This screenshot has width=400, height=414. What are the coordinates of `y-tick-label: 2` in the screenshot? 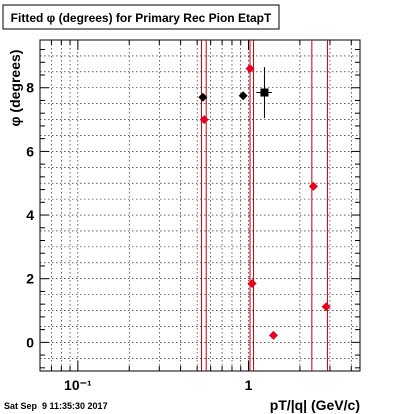 It's located at (30, 279).